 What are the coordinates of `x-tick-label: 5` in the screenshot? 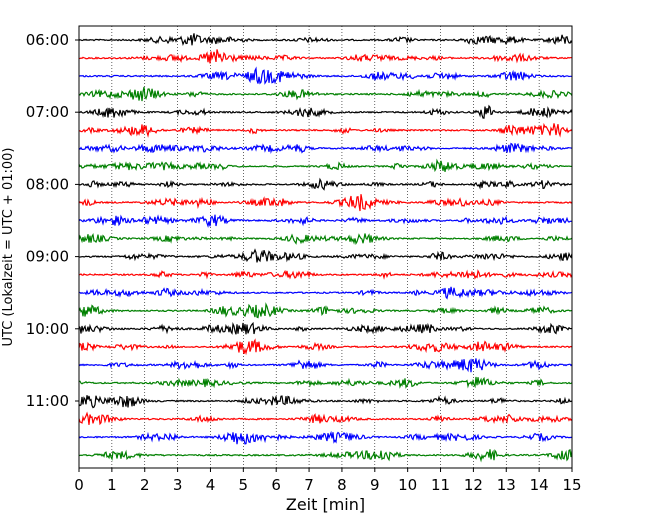 It's located at (244, 485).